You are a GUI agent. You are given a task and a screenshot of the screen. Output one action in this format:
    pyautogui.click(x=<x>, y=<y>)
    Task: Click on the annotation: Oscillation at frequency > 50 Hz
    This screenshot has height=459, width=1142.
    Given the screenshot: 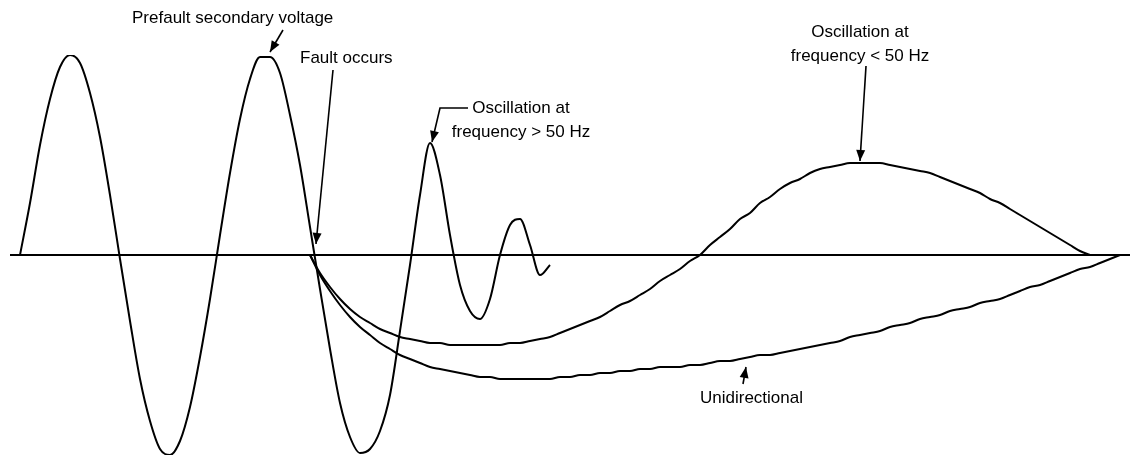 What is the action you would take?
    pyautogui.click(x=521, y=120)
    